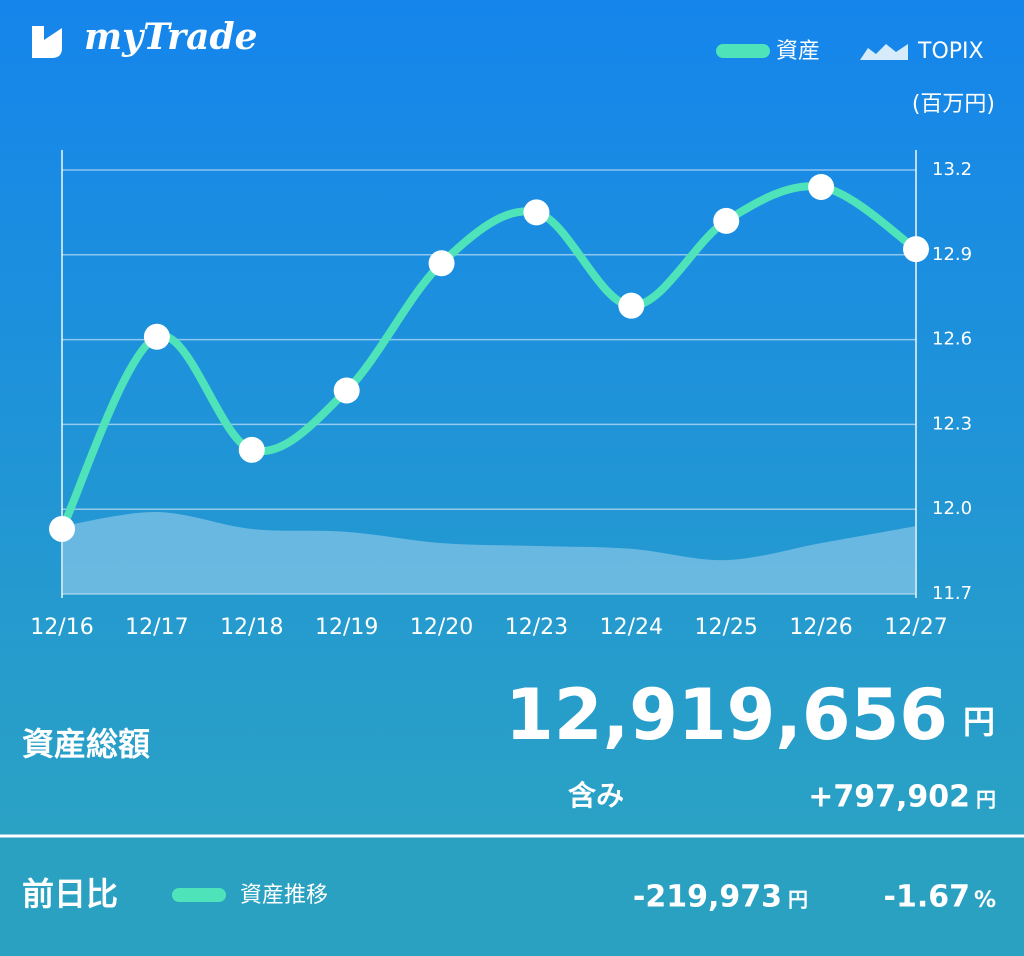 This screenshot has width=1024, height=956. Describe the element at coordinates (986, 800) in the screenshot. I see `unrealized-unit: 円` at that location.